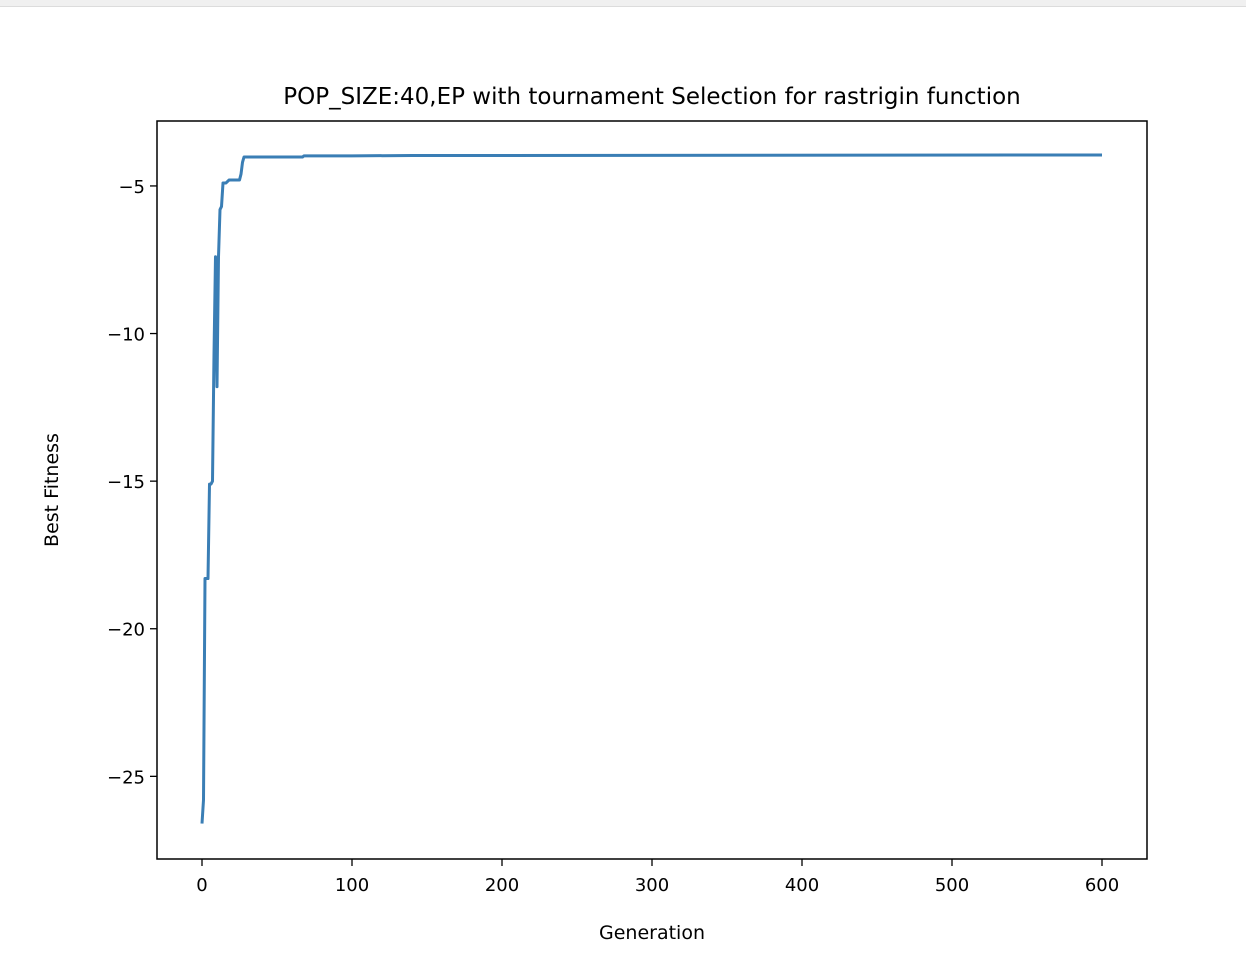  What do you see at coordinates (126, 630) in the screenshot?
I see `y-tick-label: −20` at bounding box center [126, 630].